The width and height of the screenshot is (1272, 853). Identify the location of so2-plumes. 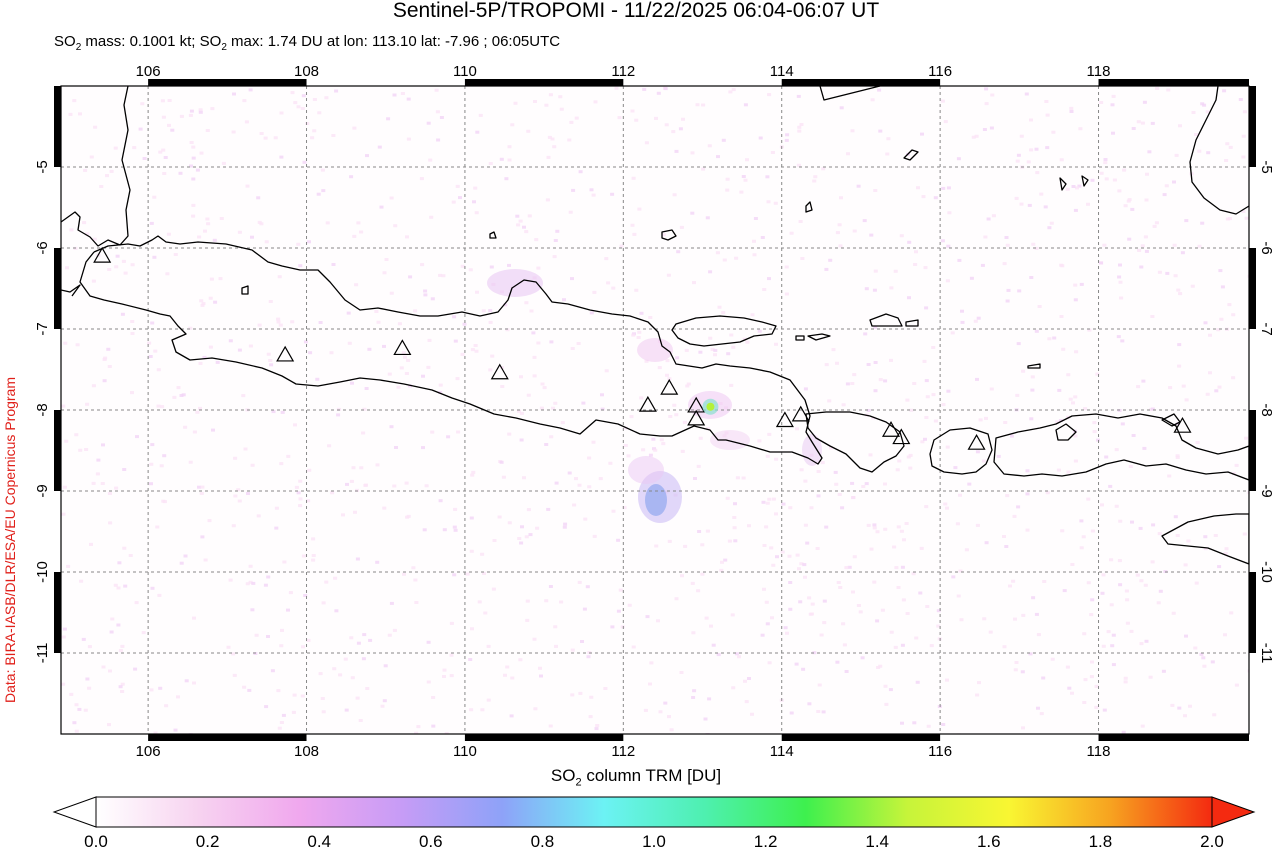
(654, 396).